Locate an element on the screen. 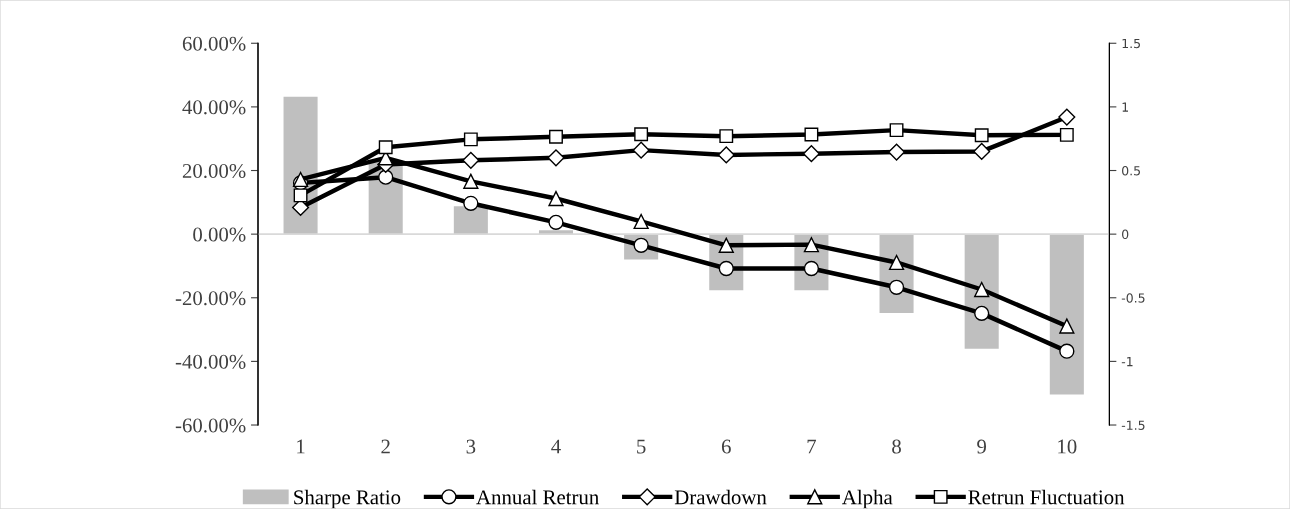 The width and height of the screenshot is (1290, 509). x-tick-label: 6 is located at coordinates (726, 446).